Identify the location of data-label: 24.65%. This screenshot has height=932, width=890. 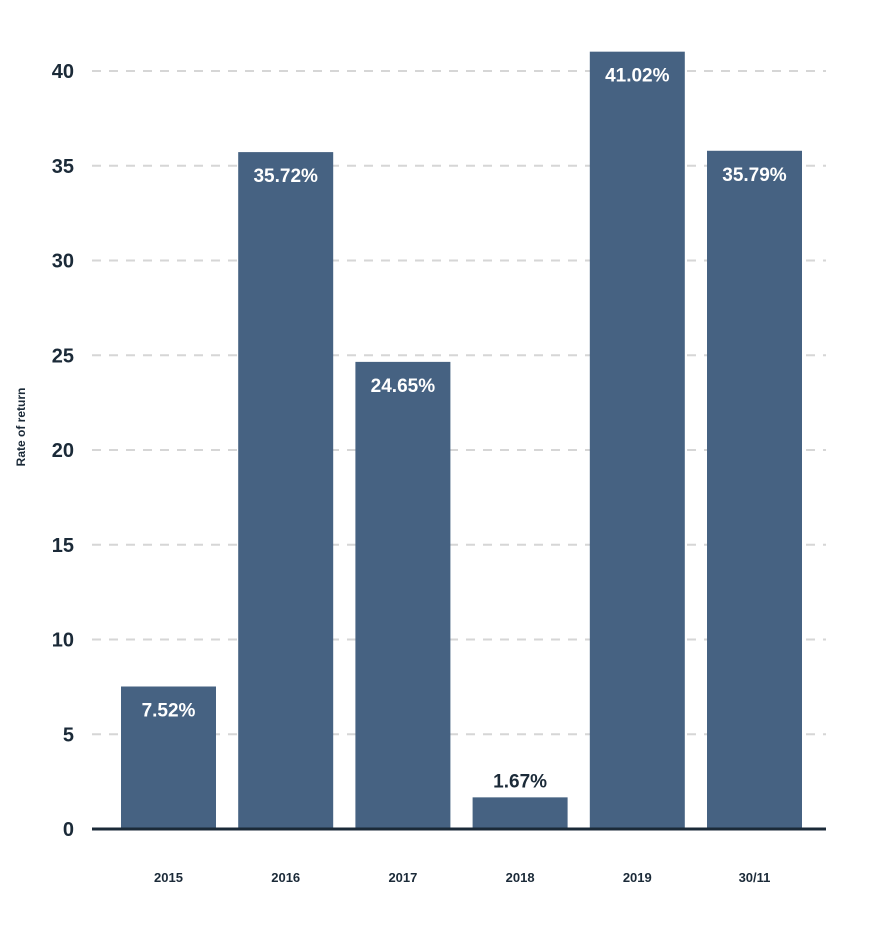
(403, 386).